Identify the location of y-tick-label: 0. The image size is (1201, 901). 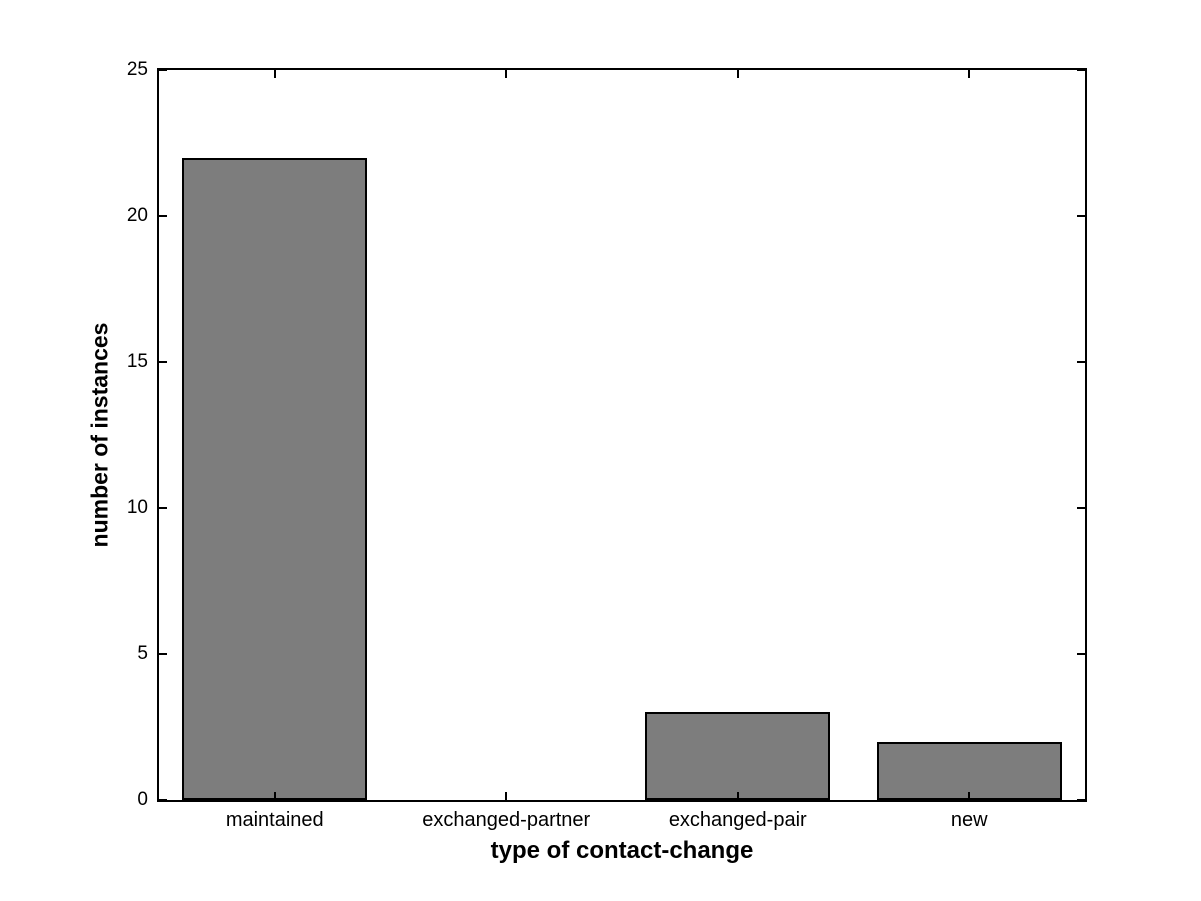
(142, 799).